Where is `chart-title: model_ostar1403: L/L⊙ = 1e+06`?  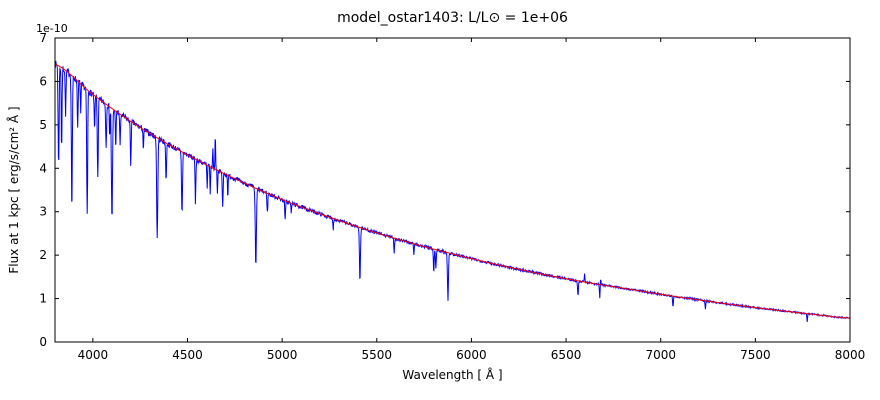
chart-title: model_ostar1403: L/L⊙ = 1e+06 is located at coordinates (452, 18).